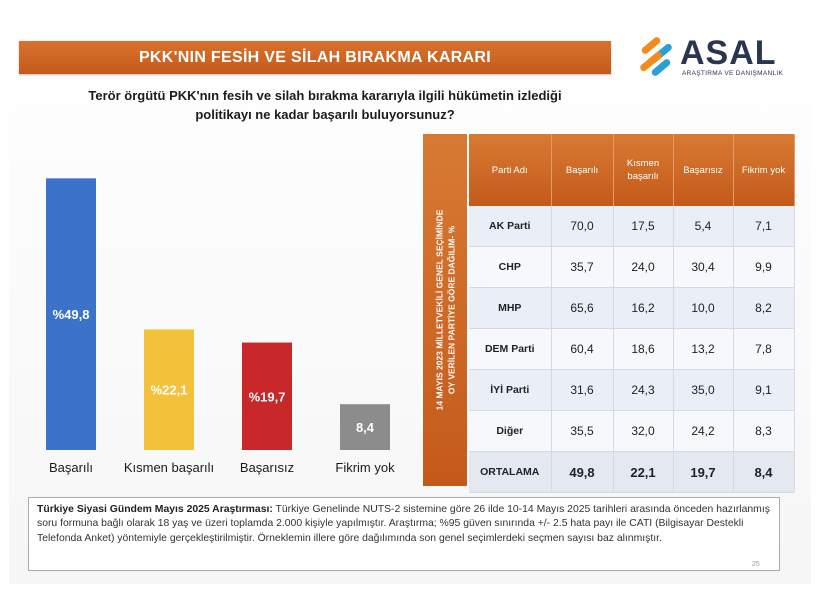 This screenshot has width=820, height=589. I want to click on table-cell: 35,5, so click(582, 431).